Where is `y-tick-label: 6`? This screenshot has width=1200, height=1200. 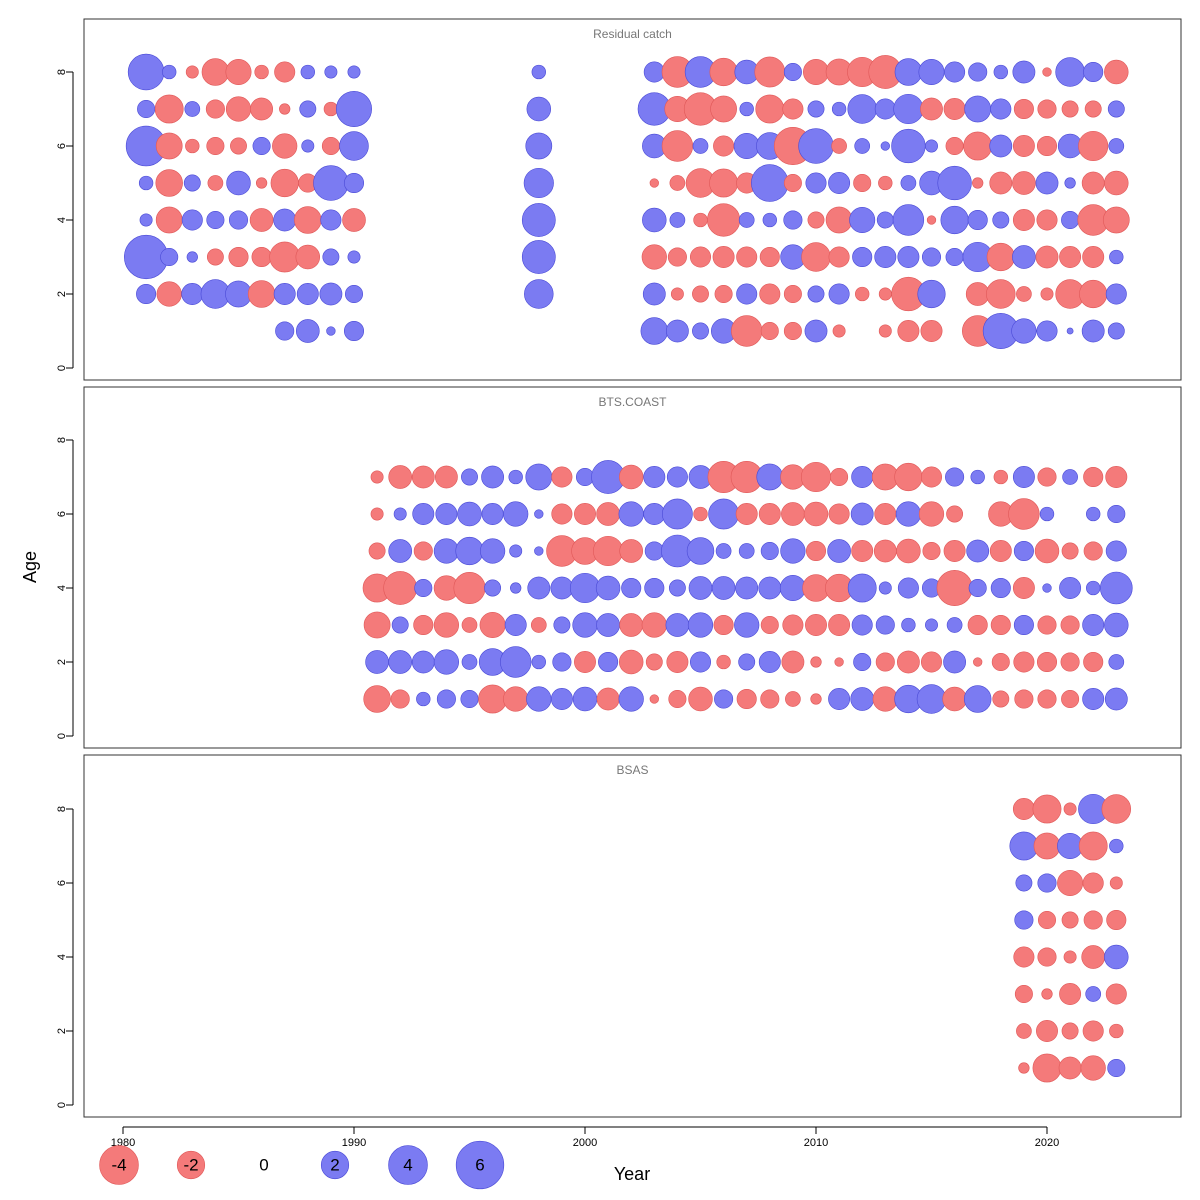 y-tick-label: 6 is located at coordinates (62, 146).